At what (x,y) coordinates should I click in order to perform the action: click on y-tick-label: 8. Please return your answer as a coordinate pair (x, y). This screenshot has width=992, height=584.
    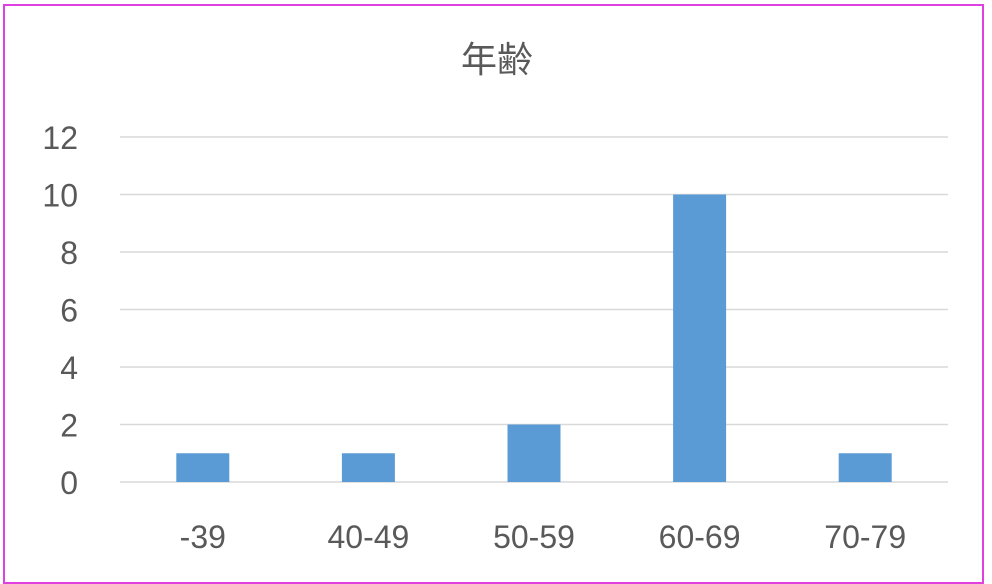
    Looking at the image, I should click on (69, 253).